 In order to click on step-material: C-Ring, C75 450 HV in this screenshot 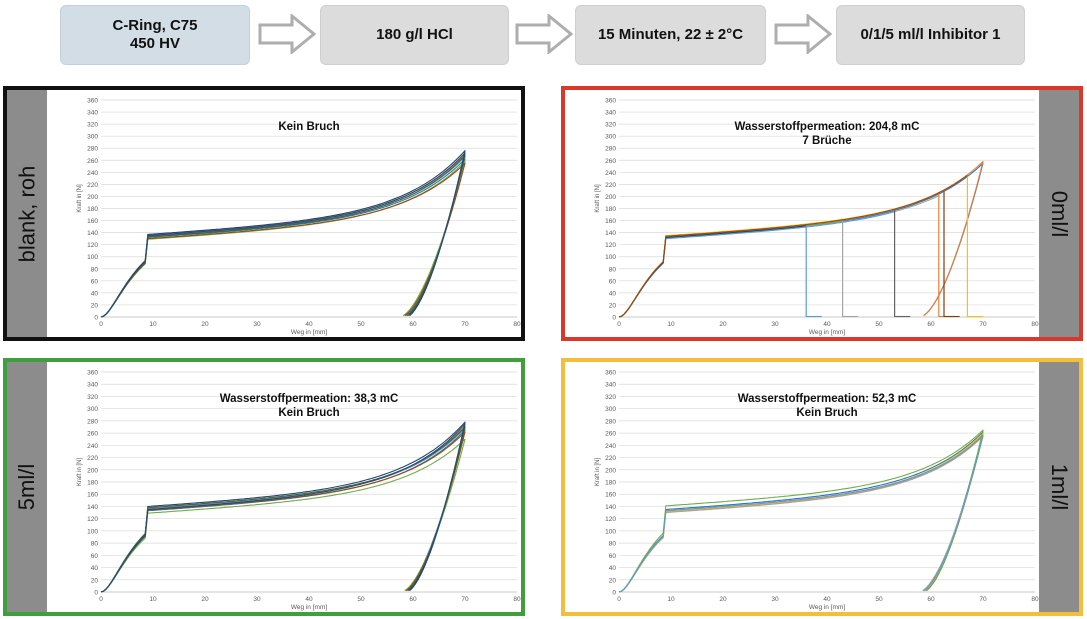, I will do `click(155, 35)`.